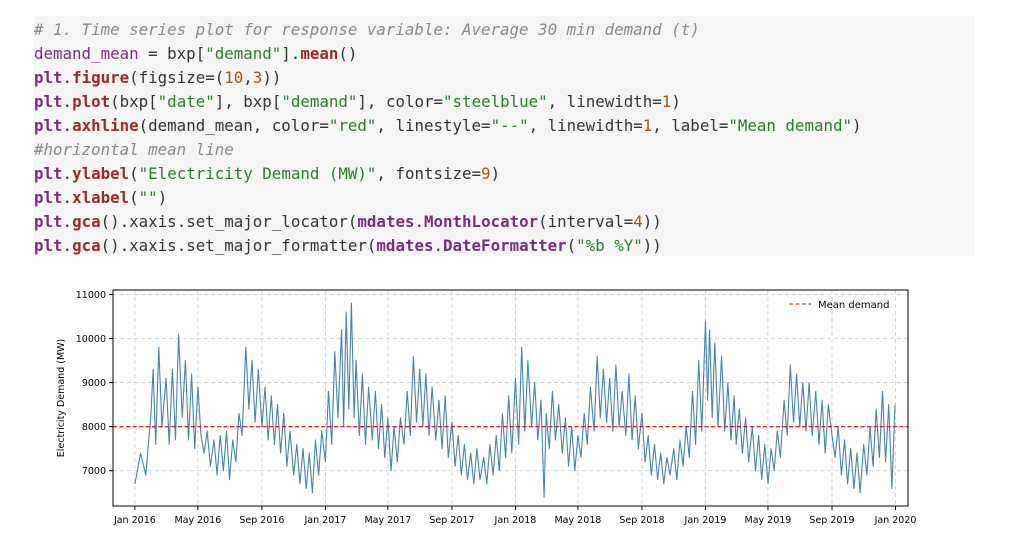 The height and width of the screenshot is (546, 1012). What do you see at coordinates (172, 53) in the screenshot?
I see `code-token: = bxp[` at bounding box center [172, 53].